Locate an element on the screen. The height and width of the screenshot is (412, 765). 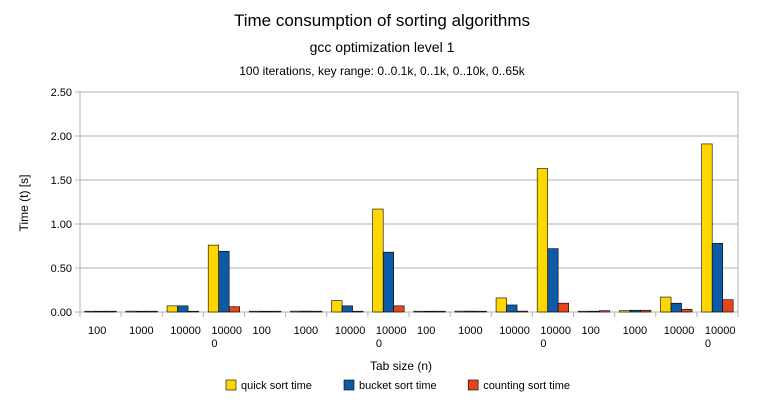
legend-label: bucket sort time is located at coordinates (398, 386).